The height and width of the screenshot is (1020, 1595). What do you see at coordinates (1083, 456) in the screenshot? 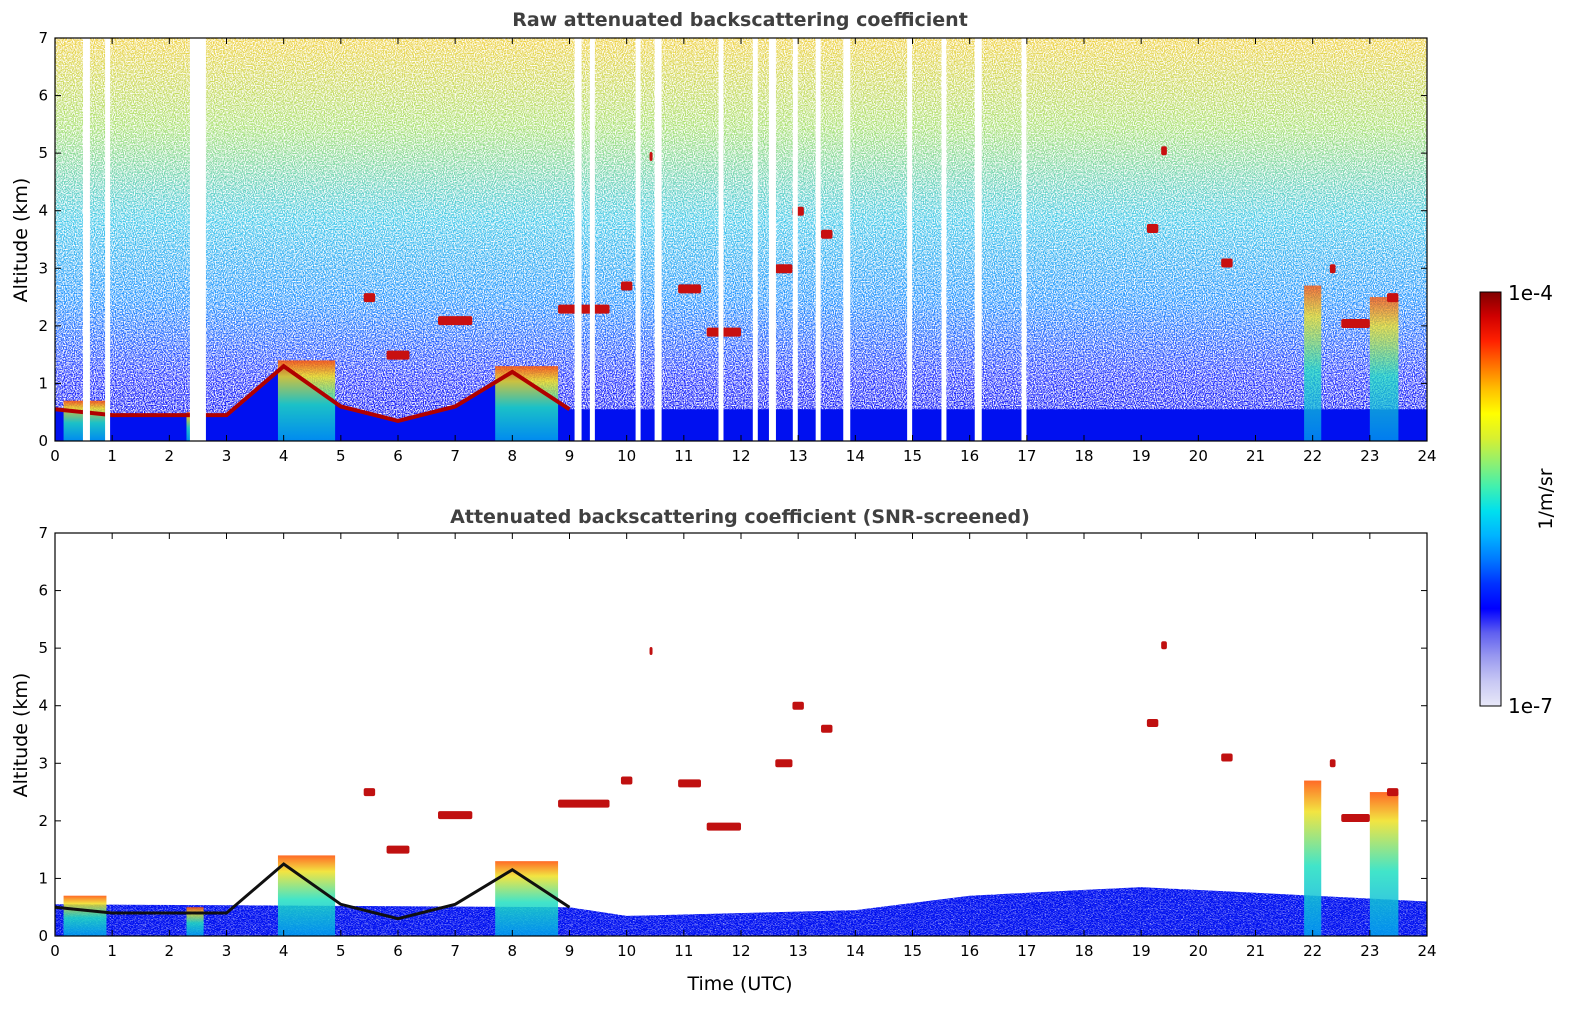
I see `raw-xtick-label: 18` at bounding box center [1083, 456].